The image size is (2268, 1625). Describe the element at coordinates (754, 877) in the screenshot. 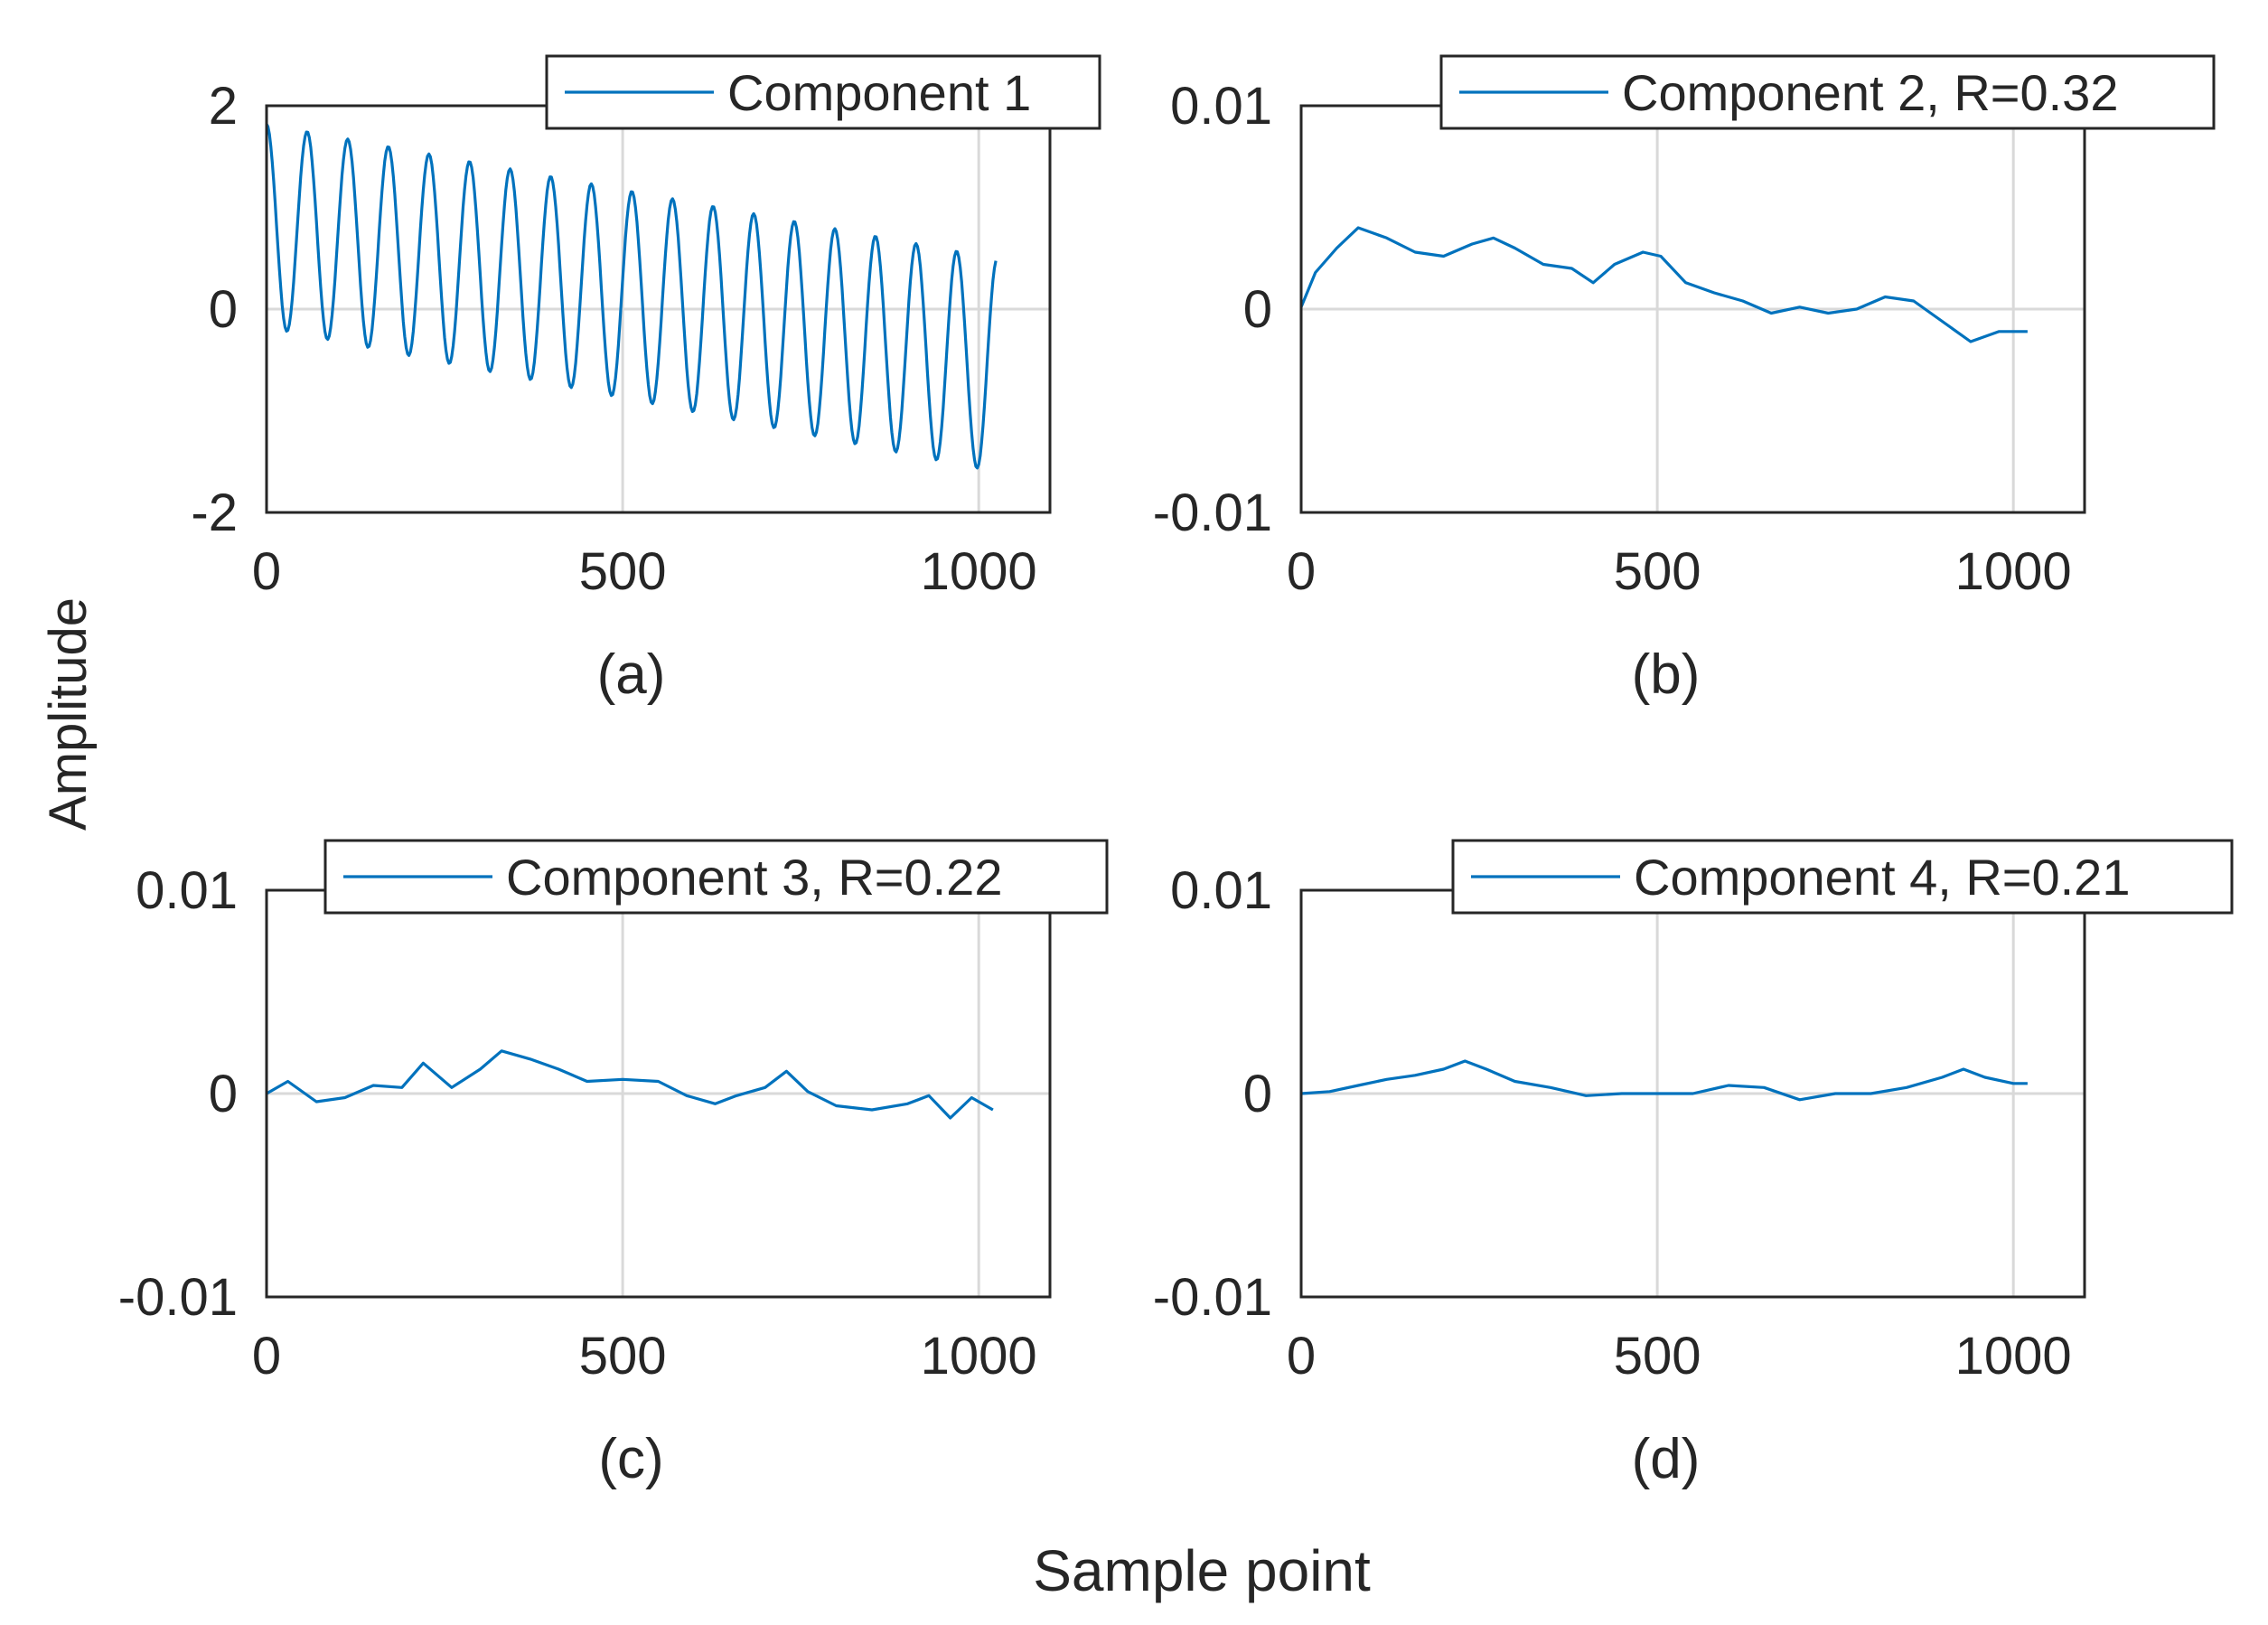

I see `legend-label: Component 3, R=0.22` at that location.